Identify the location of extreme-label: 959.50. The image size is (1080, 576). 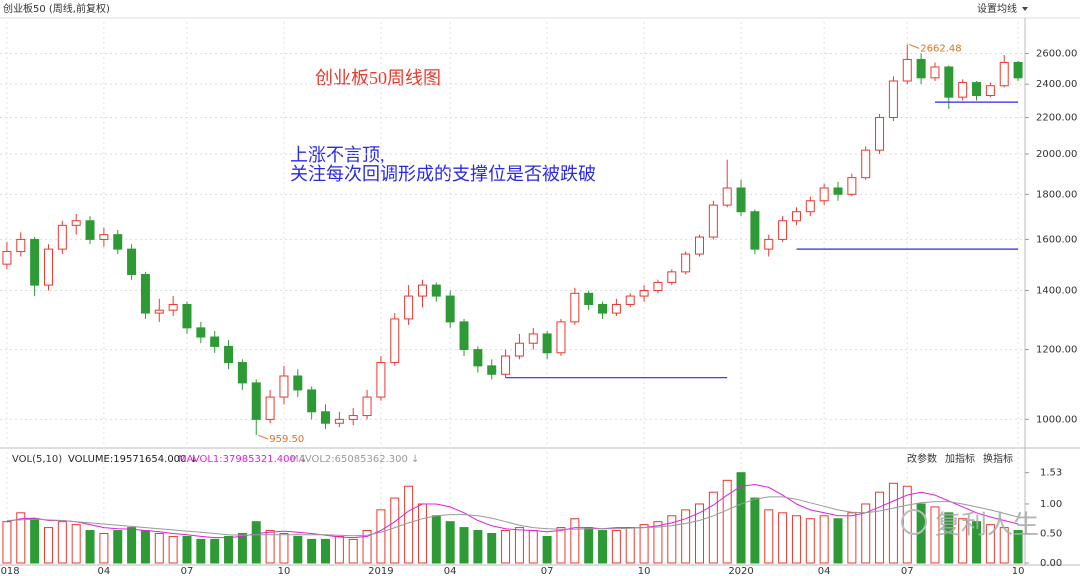
(286, 439).